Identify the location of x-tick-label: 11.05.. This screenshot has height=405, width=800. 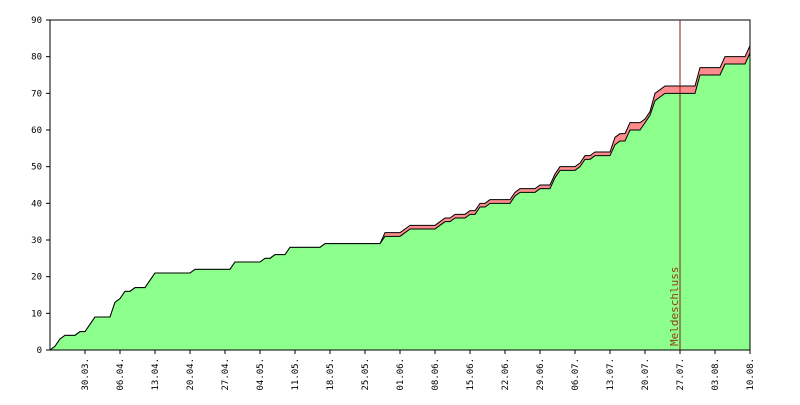
(296, 374).